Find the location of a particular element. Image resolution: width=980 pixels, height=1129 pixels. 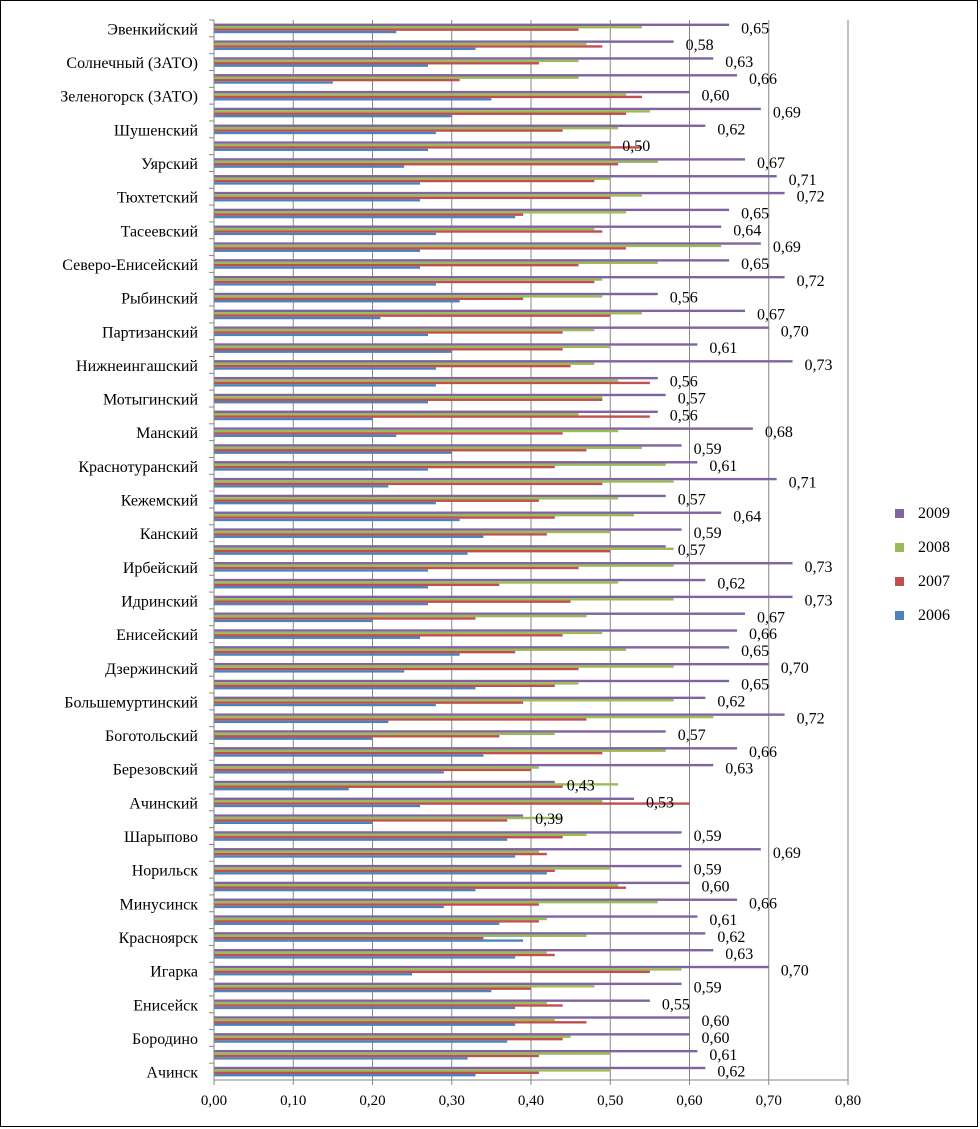

x-tick-label: 0,40 is located at coordinates (531, 1101).